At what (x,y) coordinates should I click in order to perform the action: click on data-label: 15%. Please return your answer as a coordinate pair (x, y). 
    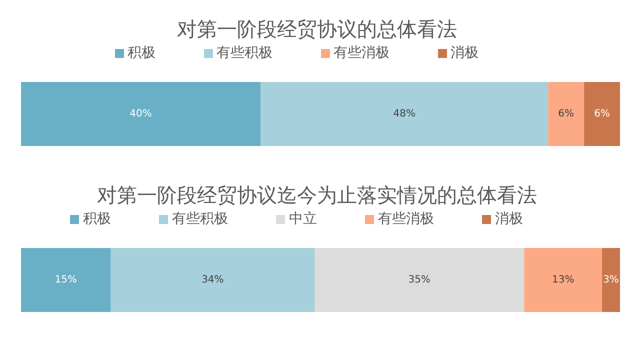
    Looking at the image, I should click on (66, 280).